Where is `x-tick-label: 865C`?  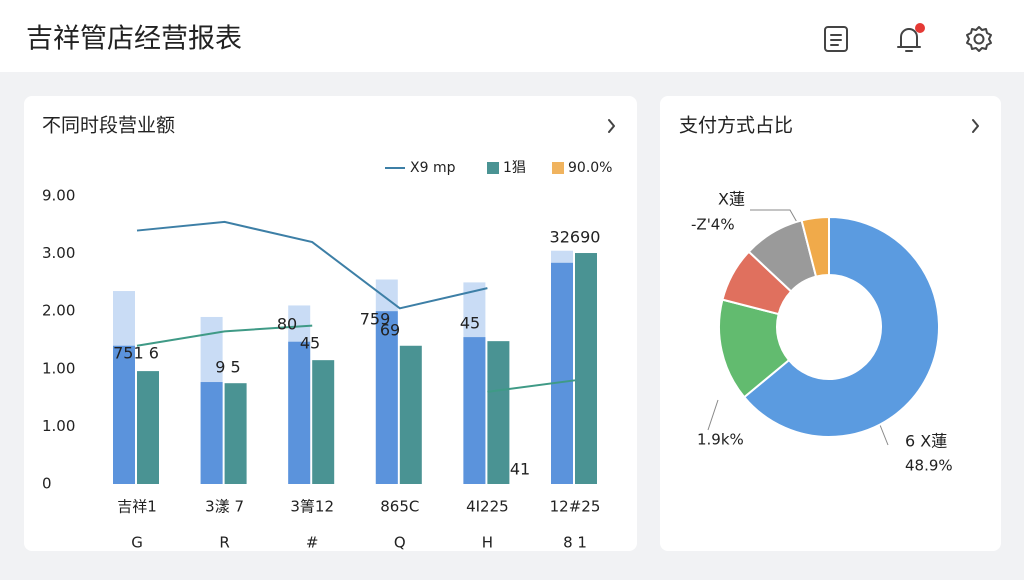 x-tick-label: 865C is located at coordinates (399, 507).